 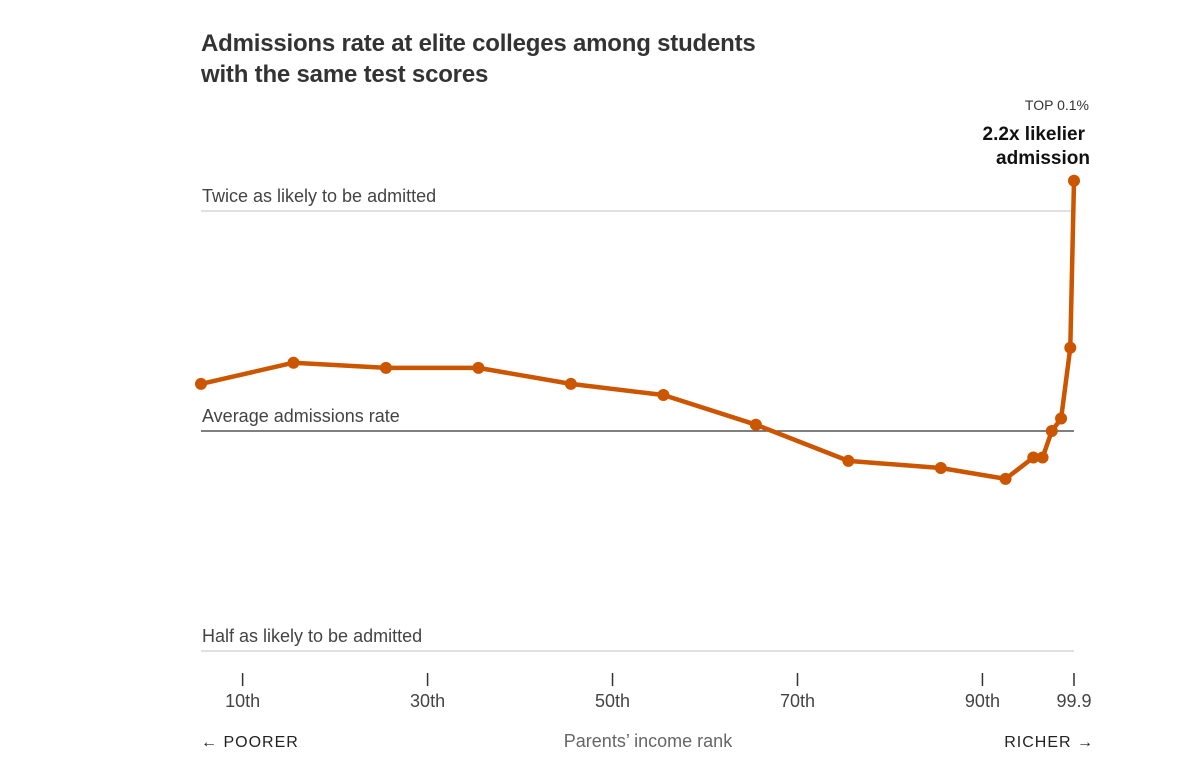 I want to click on x-tick-label: 90th, so click(x=982, y=701).